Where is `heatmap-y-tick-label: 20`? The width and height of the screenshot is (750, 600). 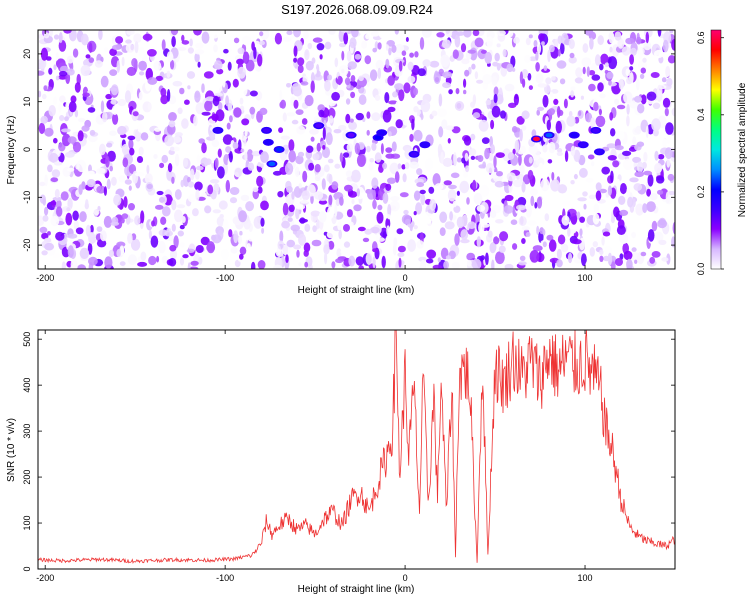 heatmap-y-tick-label: 20 is located at coordinates (27, 54).